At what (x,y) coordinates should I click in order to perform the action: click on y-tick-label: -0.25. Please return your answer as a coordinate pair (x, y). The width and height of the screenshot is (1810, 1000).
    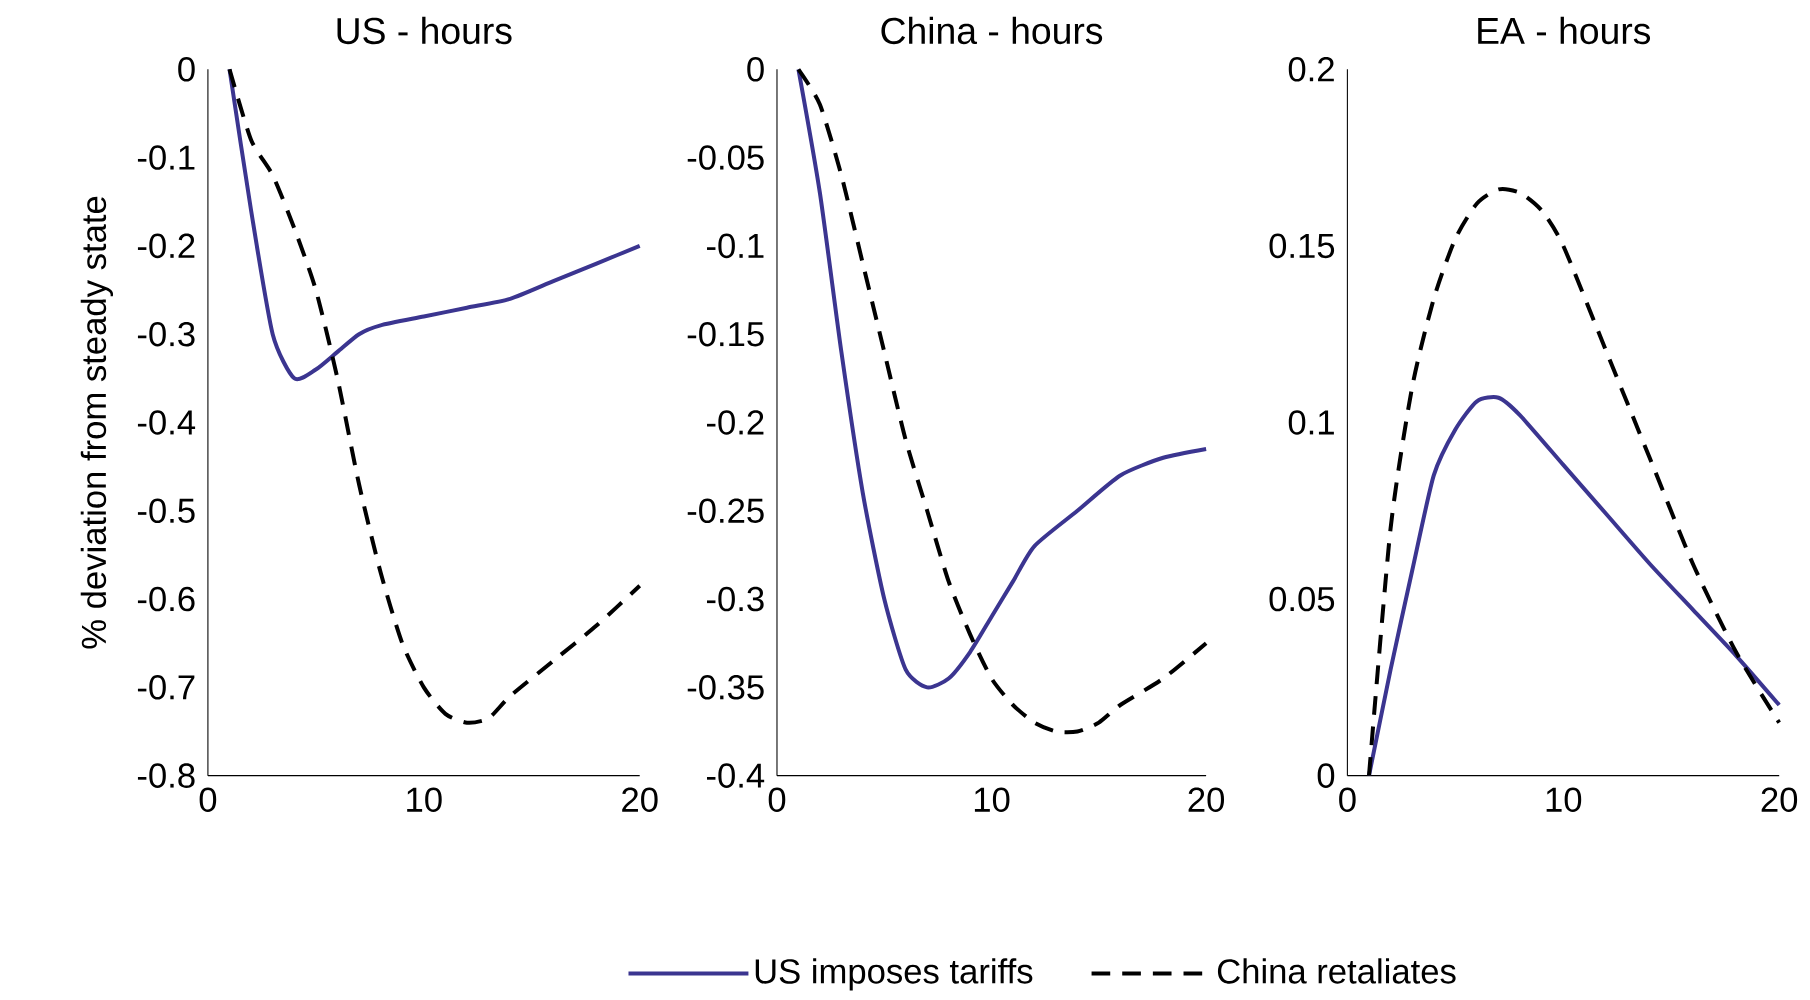
    Looking at the image, I should click on (725, 511).